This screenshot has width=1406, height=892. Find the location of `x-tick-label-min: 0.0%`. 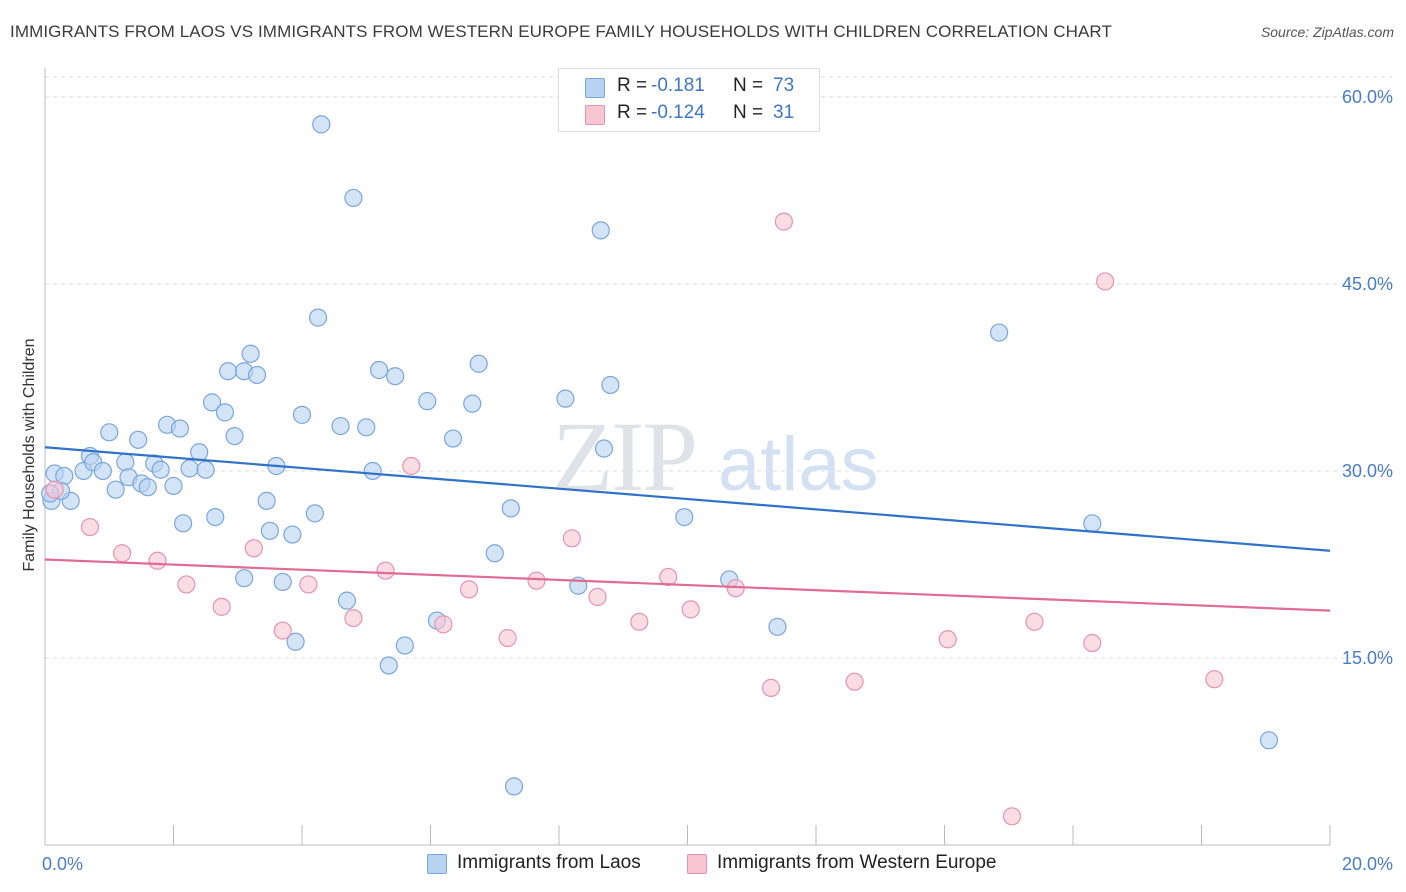

x-tick-label-min: 0.0% is located at coordinates (62, 864).